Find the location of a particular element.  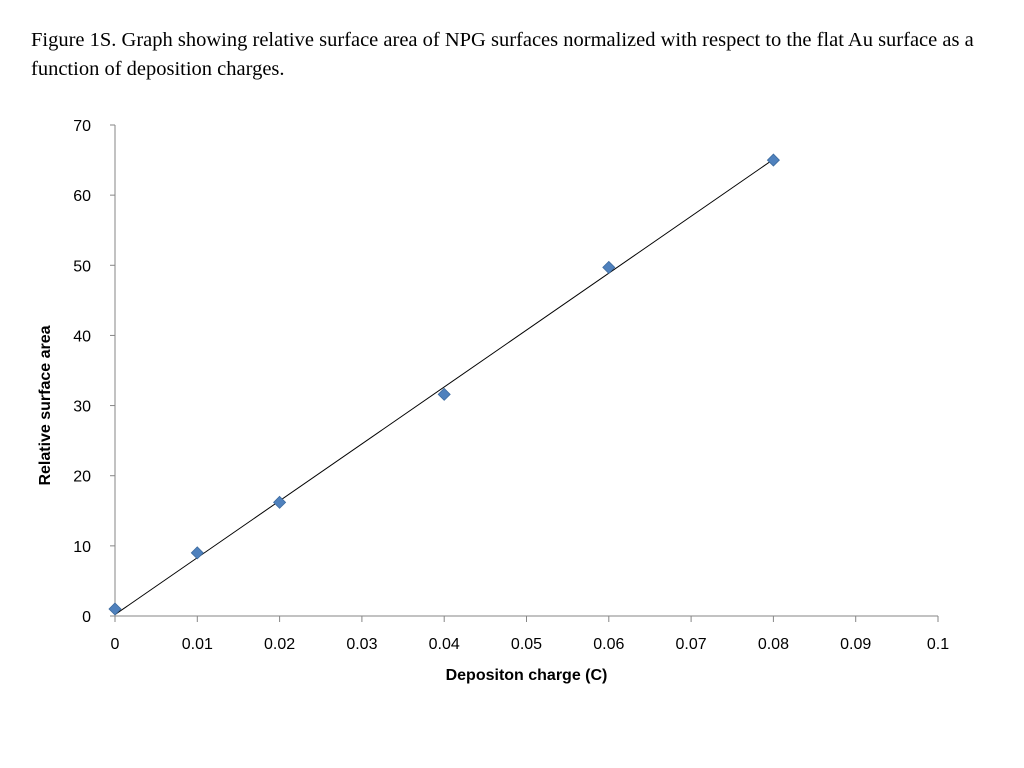

y-tick-label: 0 is located at coordinates (86, 617).